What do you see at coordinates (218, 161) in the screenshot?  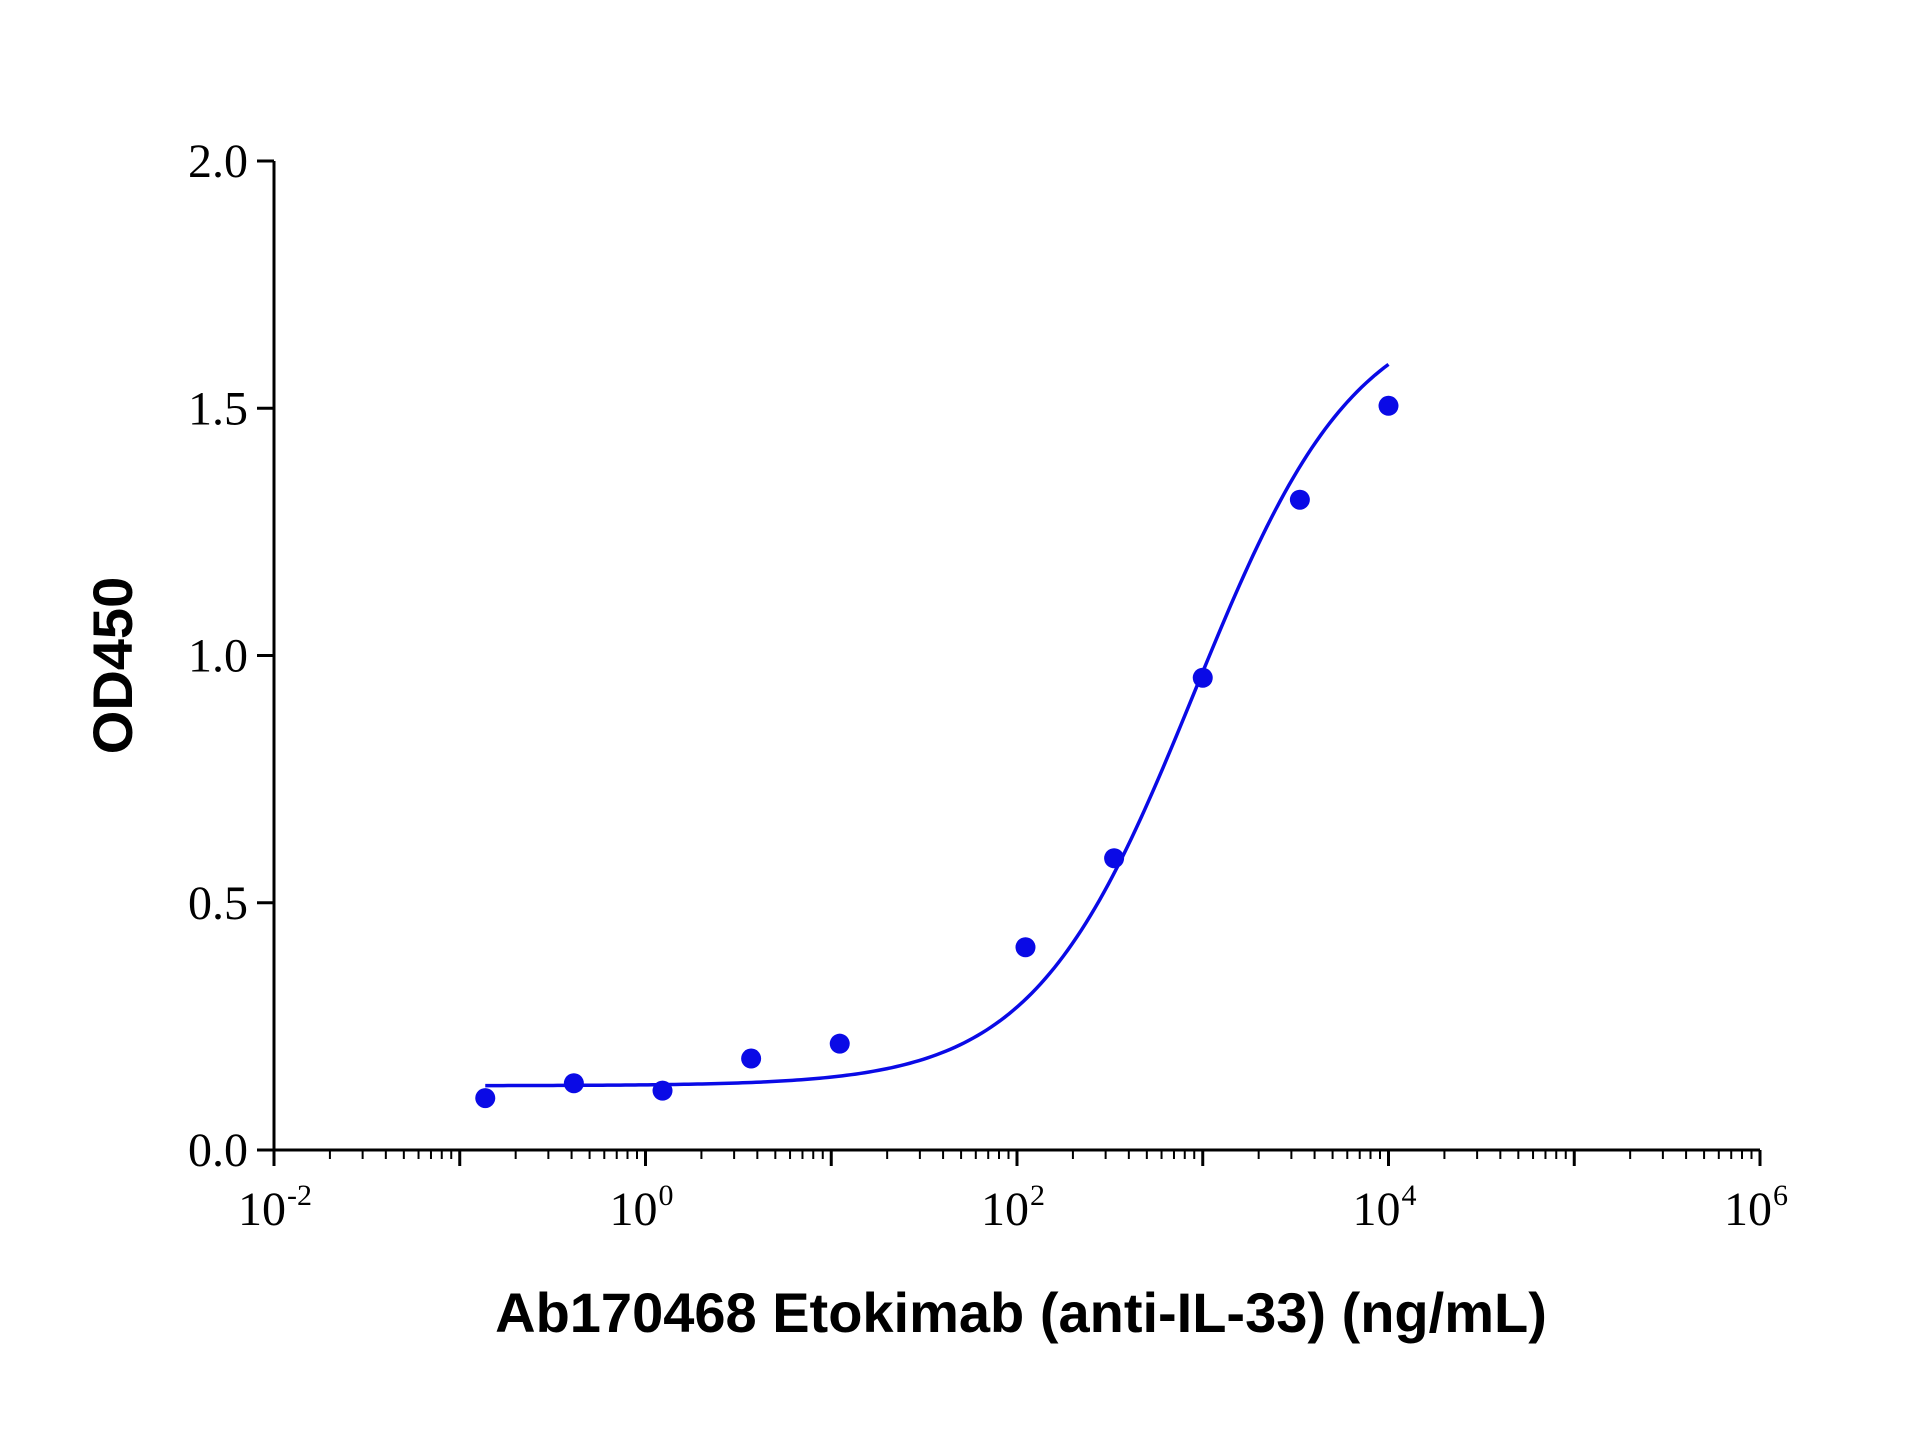 I see `y-tick-label: 2.0` at bounding box center [218, 161].